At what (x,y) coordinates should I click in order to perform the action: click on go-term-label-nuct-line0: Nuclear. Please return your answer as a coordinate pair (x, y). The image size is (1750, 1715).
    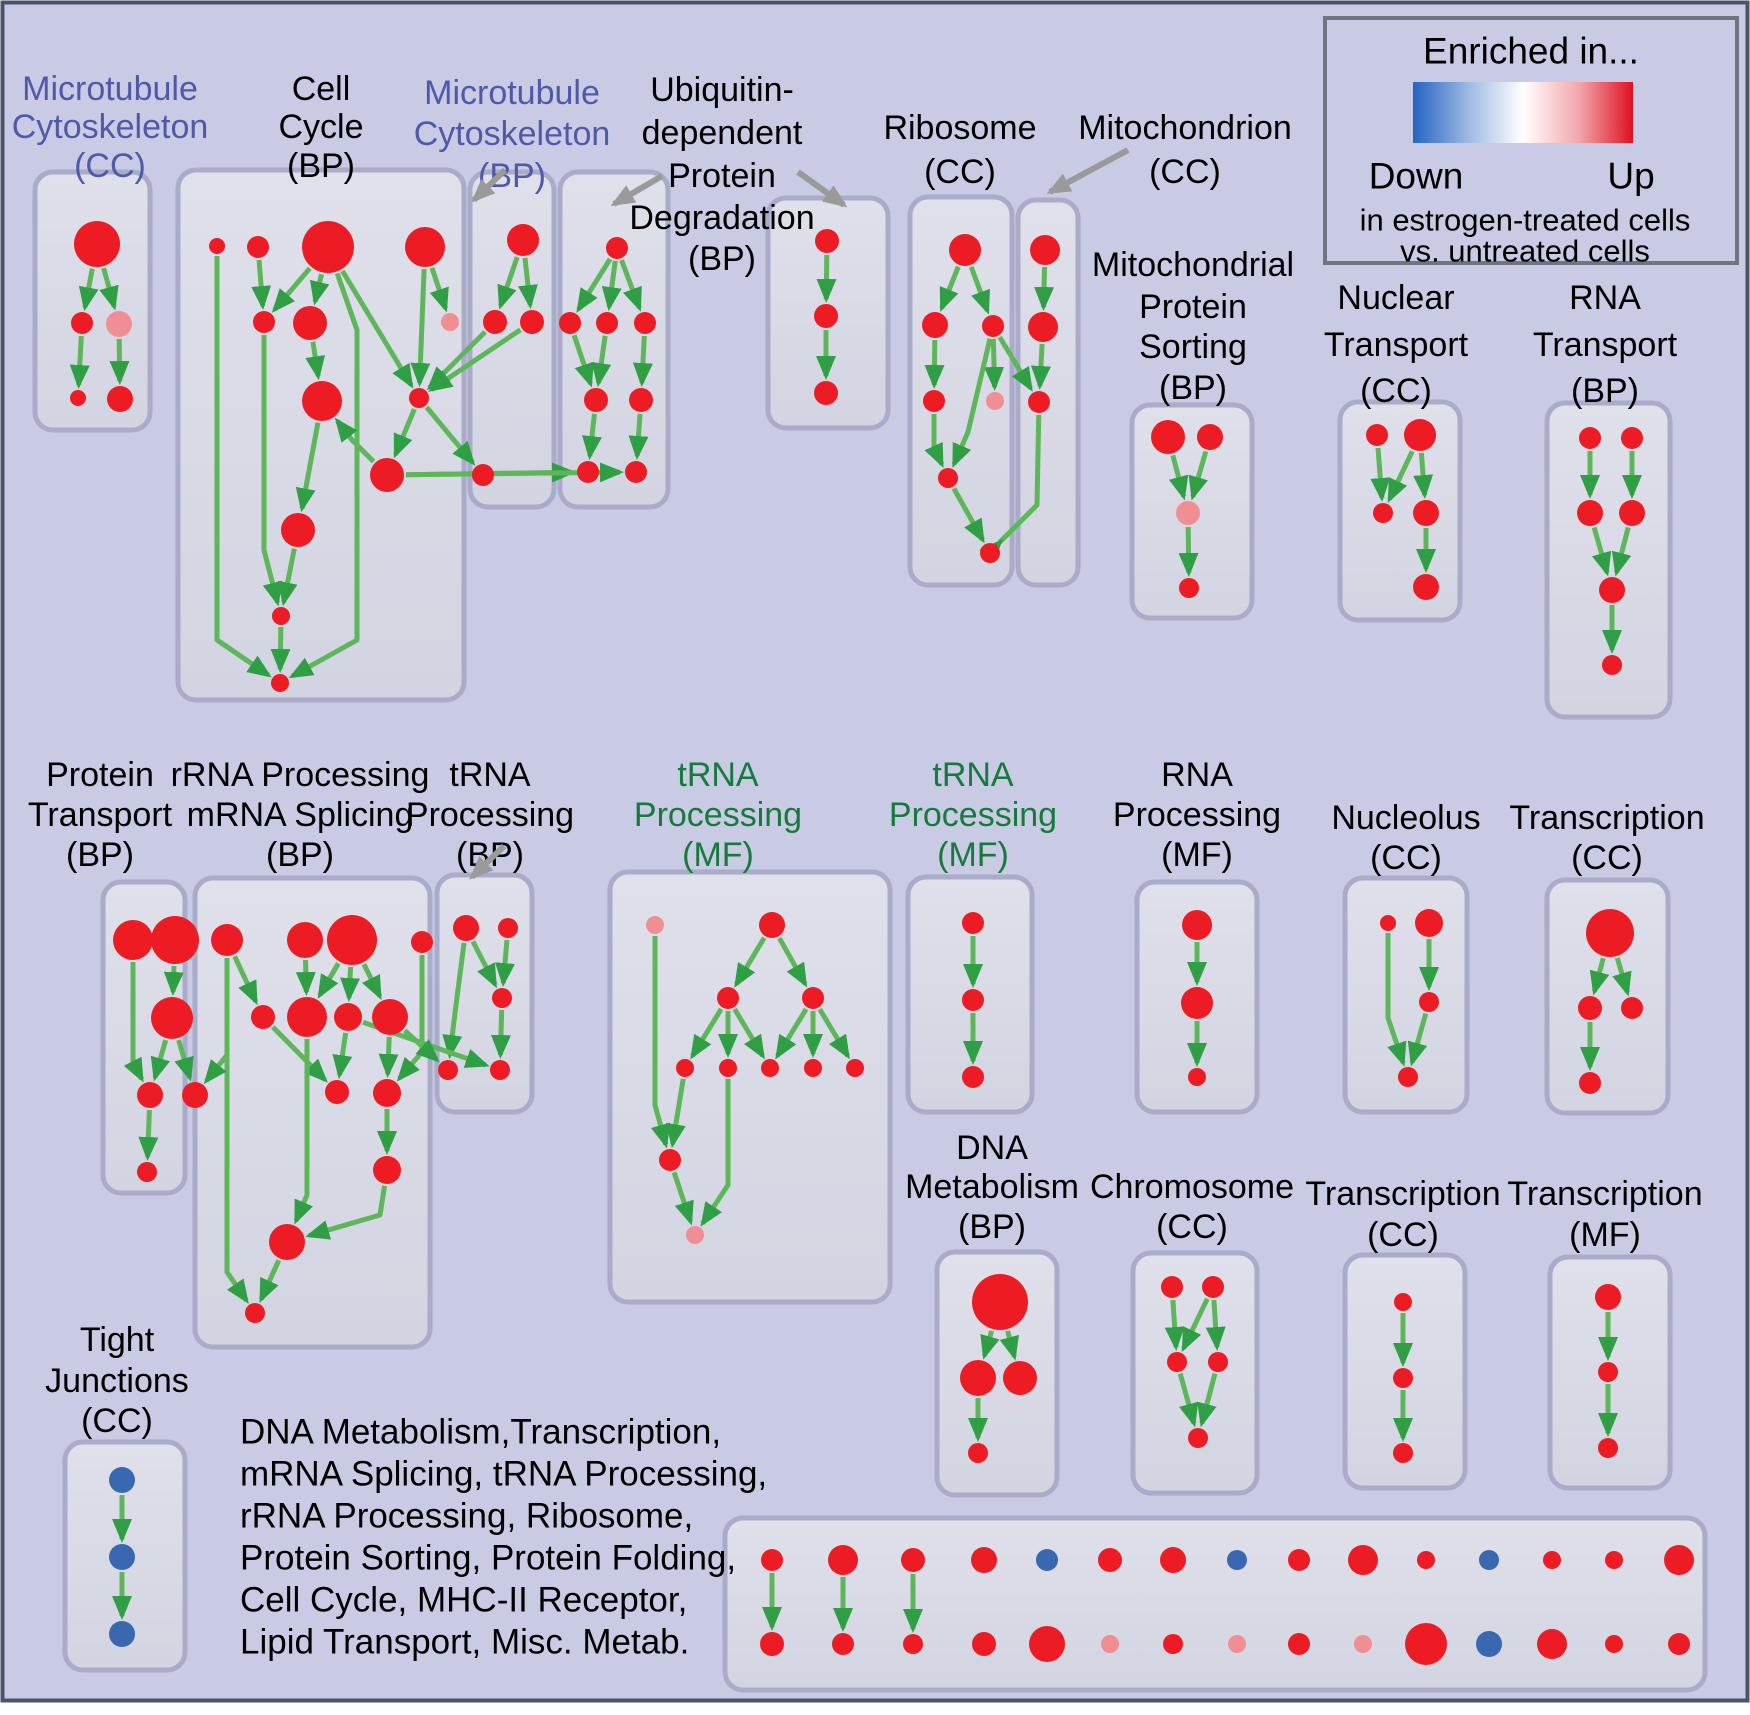
    Looking at the image, I should click on (1395, 298).